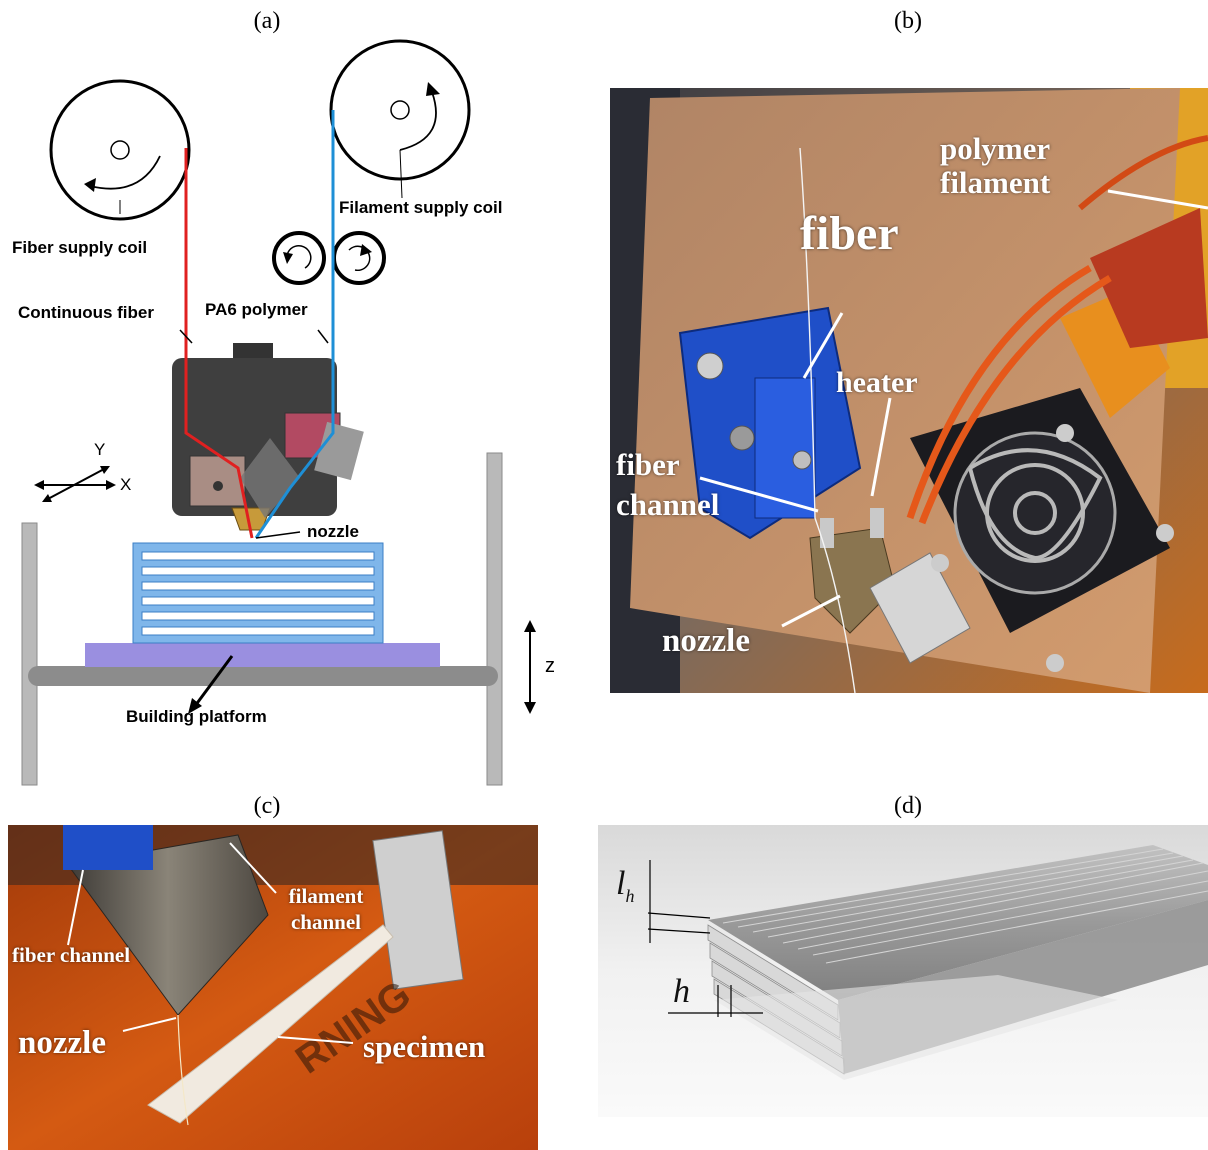 The height and width of the screenshot is (1150, 1208). What do you see at coordinates (550, 666) in the screenshot?
I see `axis-z-label: z` at bounding box center [550, 666].